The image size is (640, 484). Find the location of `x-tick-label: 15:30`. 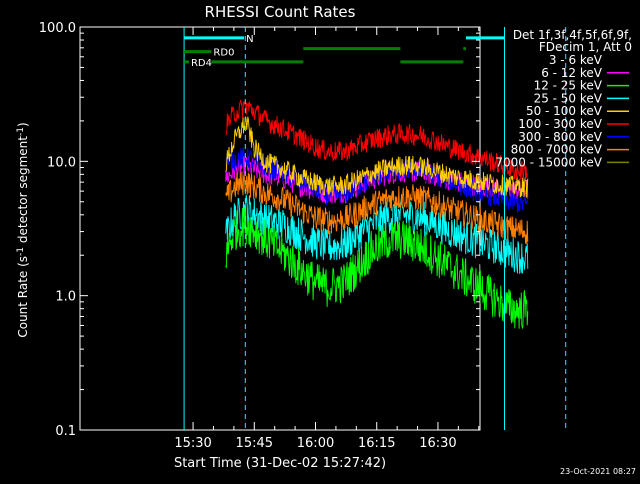

x-tick-label: 15:30 is located at coordinates (192, 443).